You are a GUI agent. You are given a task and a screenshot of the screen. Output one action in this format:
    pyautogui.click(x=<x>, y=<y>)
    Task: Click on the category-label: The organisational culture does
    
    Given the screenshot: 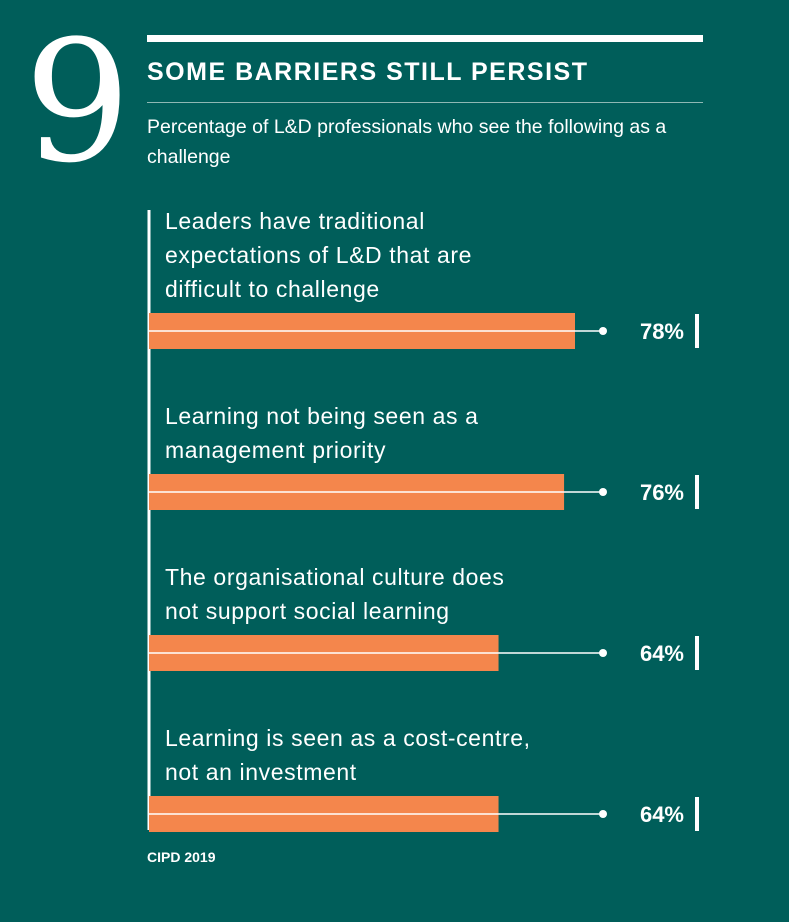 What is the action you would take?
    pyautogui.click(x=335, y=577)
    